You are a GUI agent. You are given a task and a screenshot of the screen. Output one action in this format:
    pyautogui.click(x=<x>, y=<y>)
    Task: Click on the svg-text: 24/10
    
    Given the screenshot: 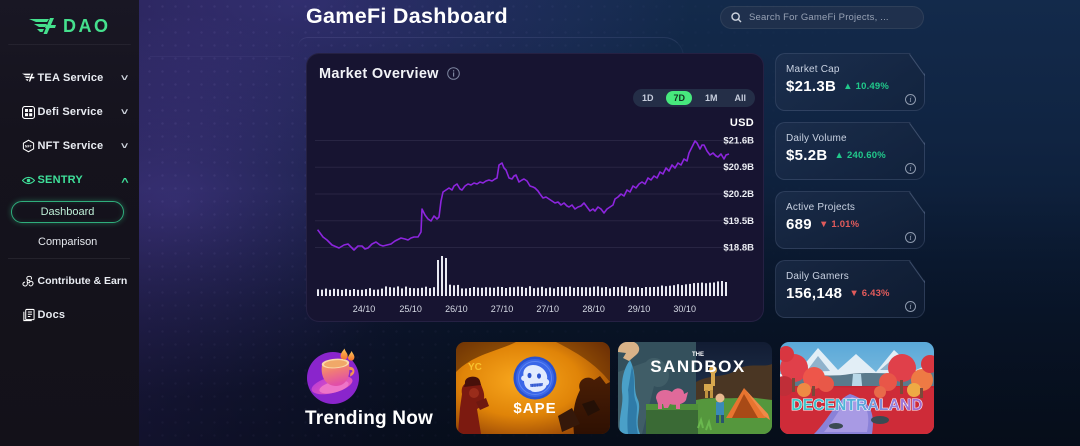 What is the action you would take?
    pyautogui.click(x=364, y=309)
    